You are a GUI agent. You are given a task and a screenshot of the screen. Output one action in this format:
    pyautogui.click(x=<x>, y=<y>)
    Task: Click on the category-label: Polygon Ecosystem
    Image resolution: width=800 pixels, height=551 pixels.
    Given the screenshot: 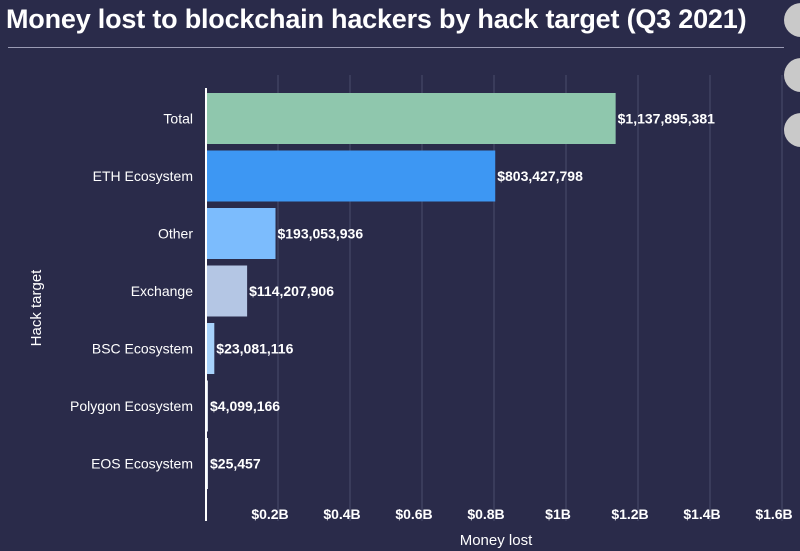 What is the action you would take?
    pyautogui.click(x=131, y=406)
    